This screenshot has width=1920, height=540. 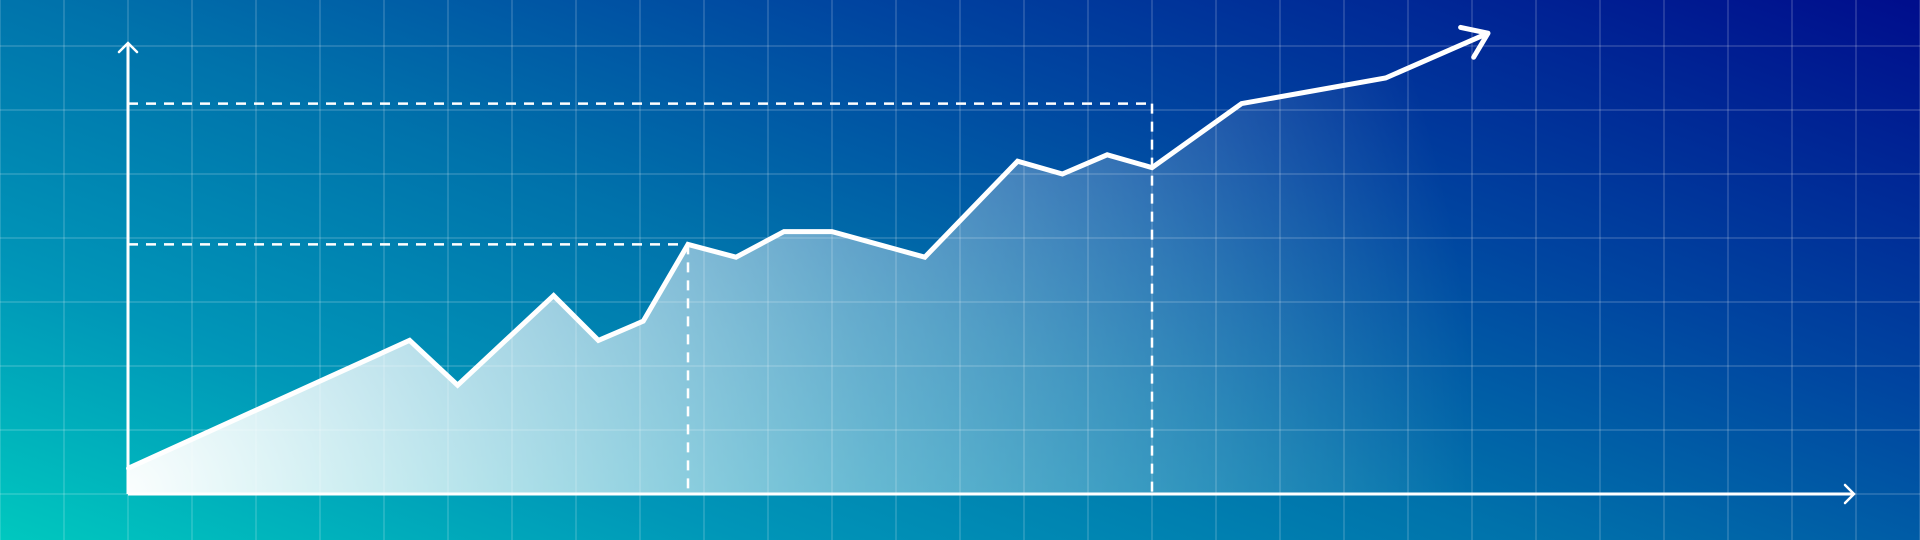 I want to click on y-axis-arrowhead, so click(x=128, y=47).